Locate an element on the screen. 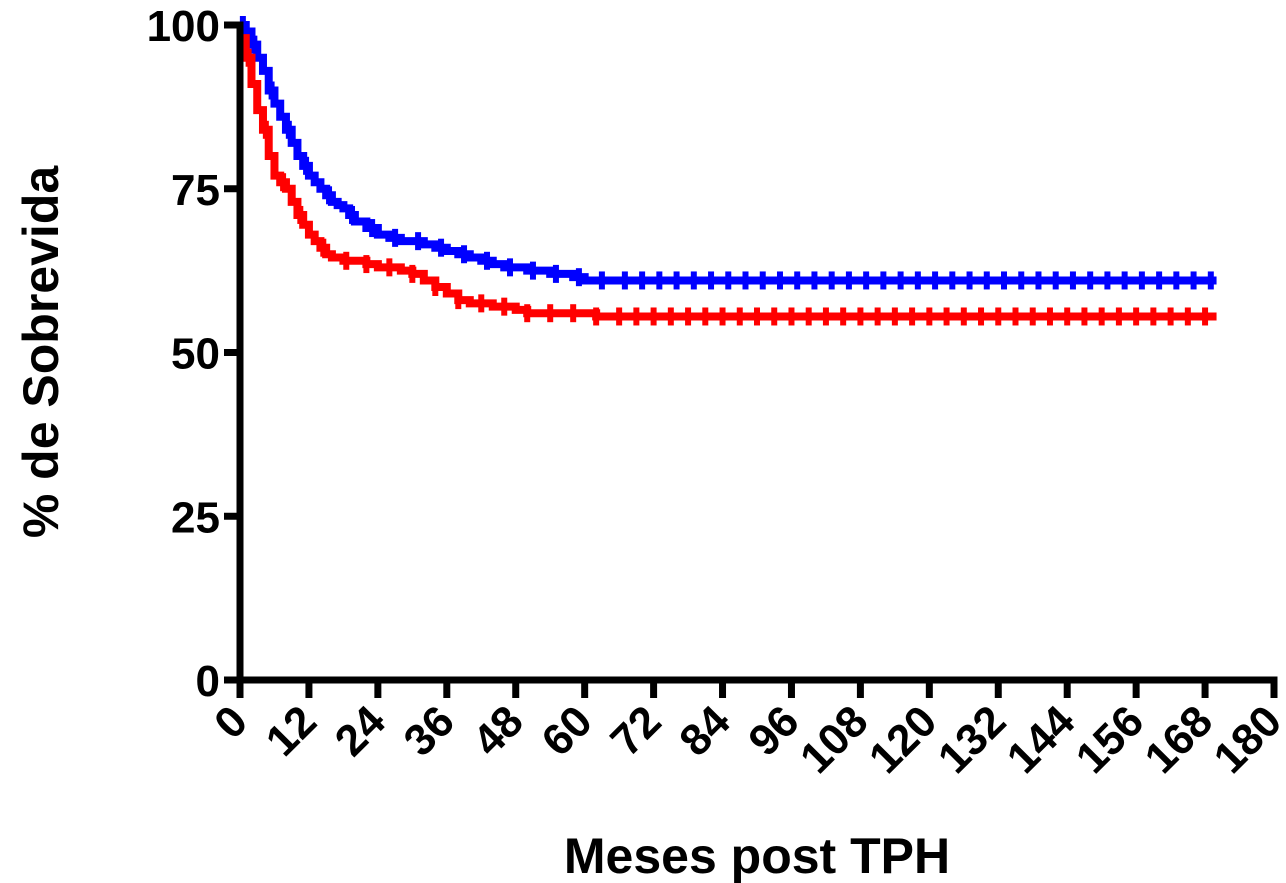 The height and width of the screenshot is (883, 1286). x-axis-title: Meses post TPH is located at coordinates (757, 855).